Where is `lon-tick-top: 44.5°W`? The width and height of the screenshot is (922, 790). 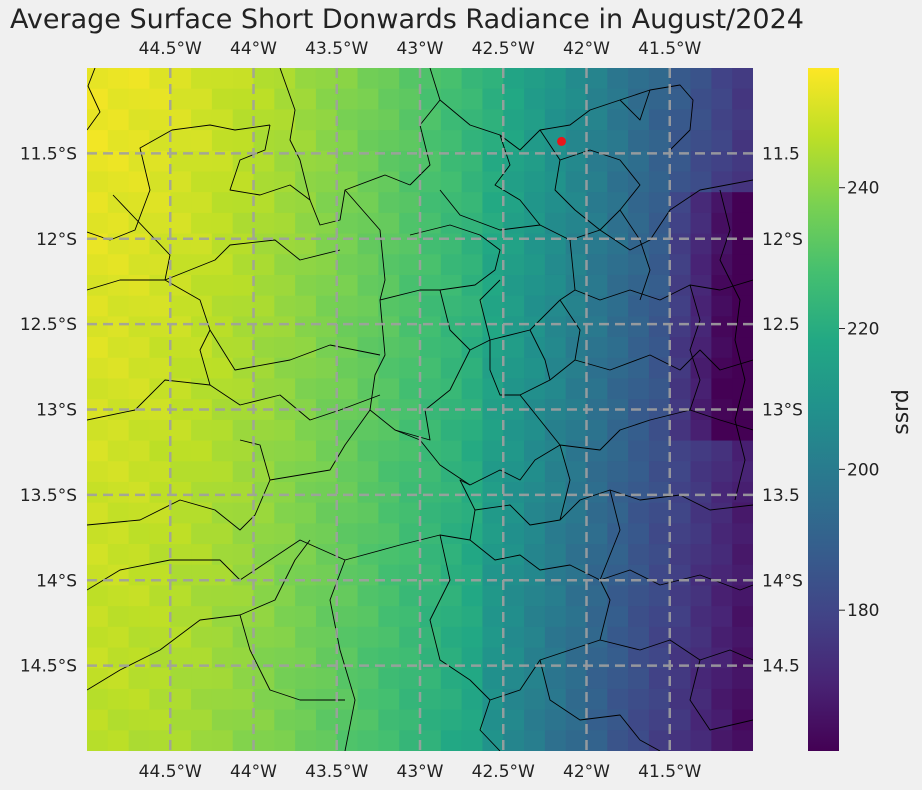 lon-tick-top: 44.5°W is located at coordinates (170, 49).